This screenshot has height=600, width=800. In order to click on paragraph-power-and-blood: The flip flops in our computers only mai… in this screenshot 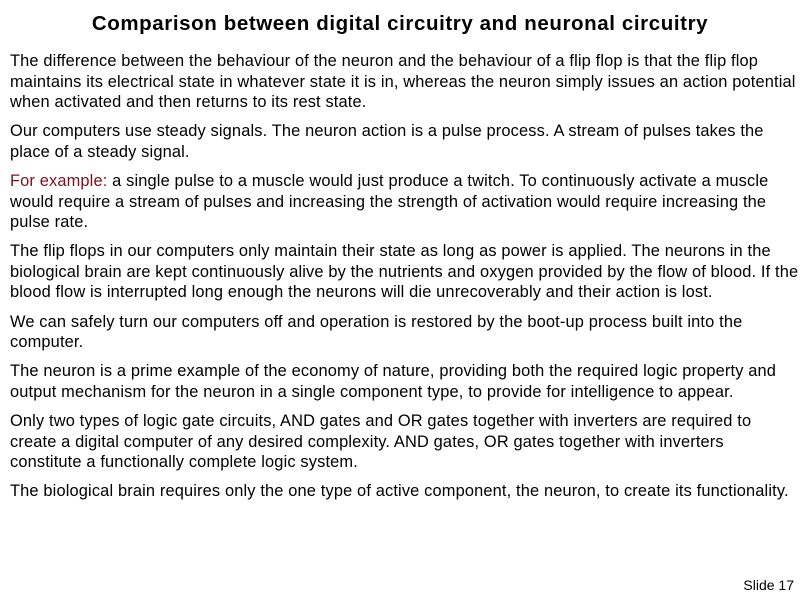, I will do `click(404, 272)`.